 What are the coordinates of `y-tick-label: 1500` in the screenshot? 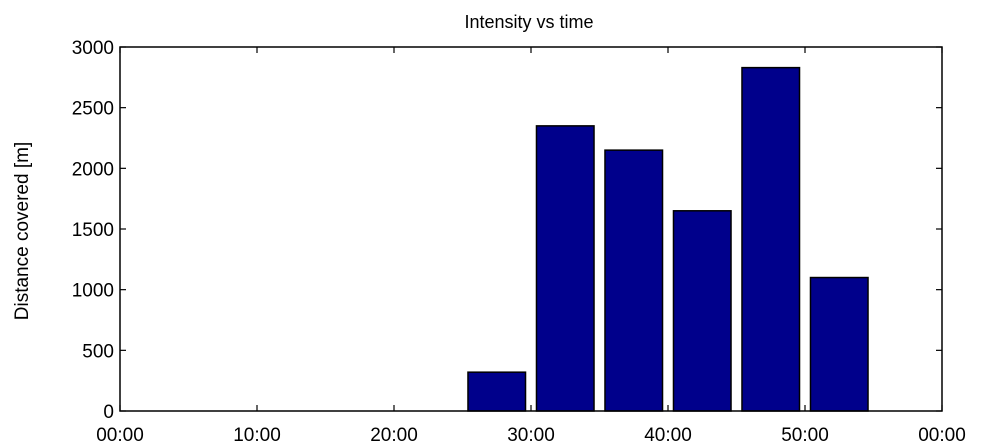 It's located at (93, 230).